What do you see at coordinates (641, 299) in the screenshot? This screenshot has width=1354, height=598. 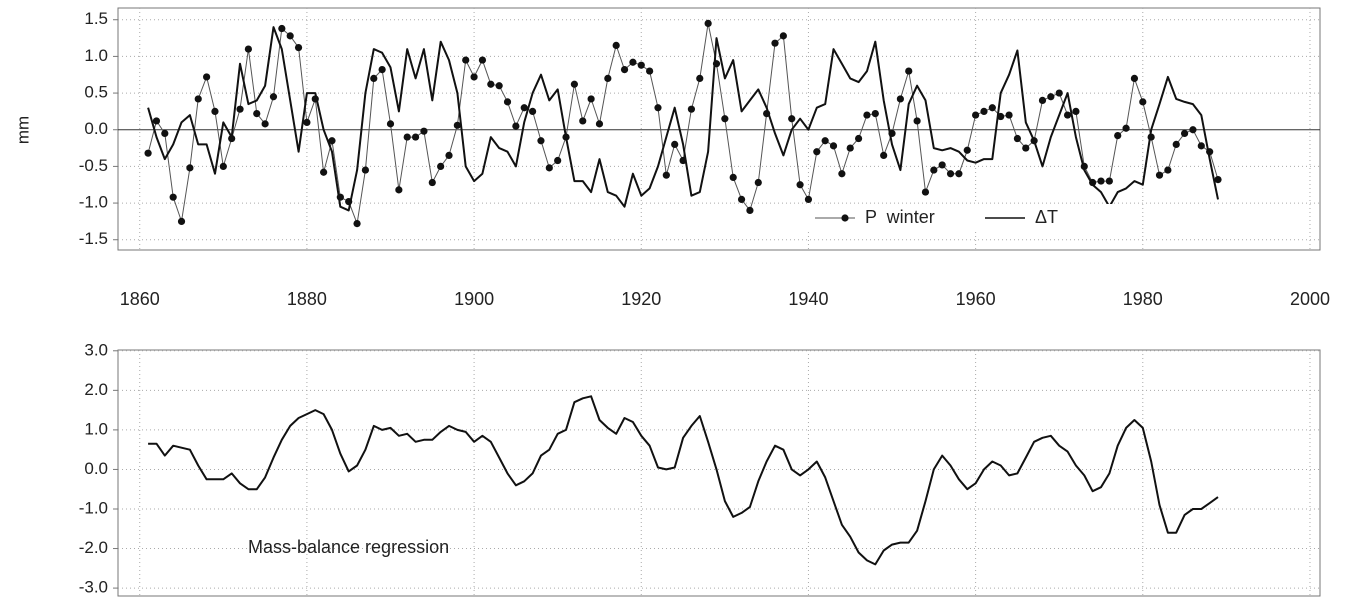 I see `x-tick-label: 1920` at bounding box center [641, 299].